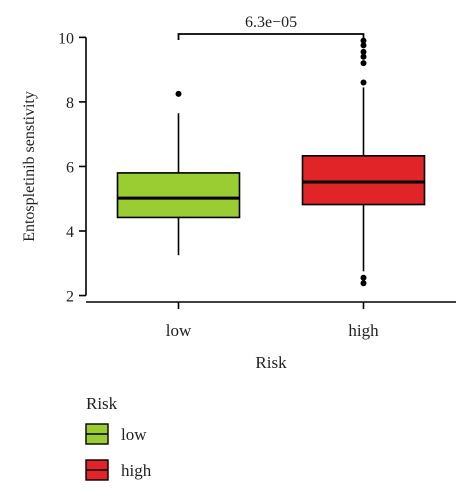 Image resolution: width=474 pixels, height=500 pixels. Describe the element at coordinates (271, 22) in the screenshot. I see `p-value-label: 6.3e−05` at that location.